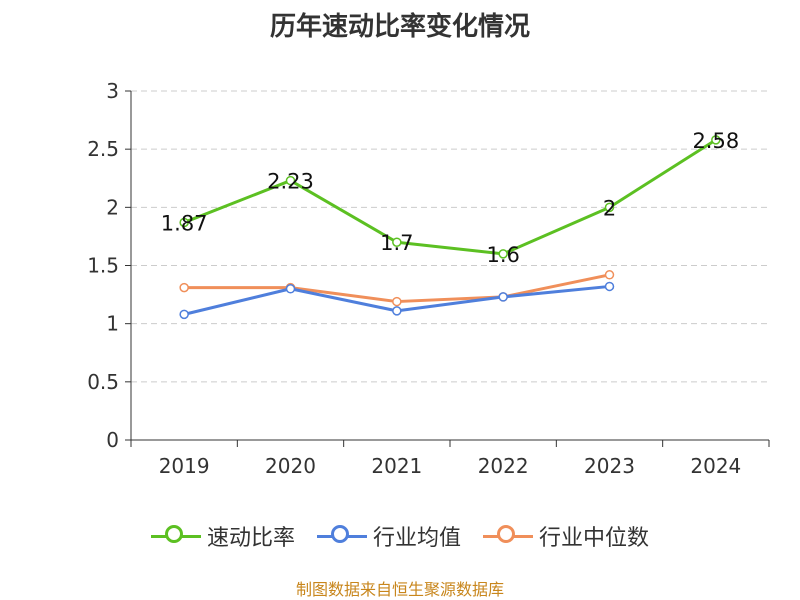  I want to click on x-tick-label: 2020, so click(290, 466).